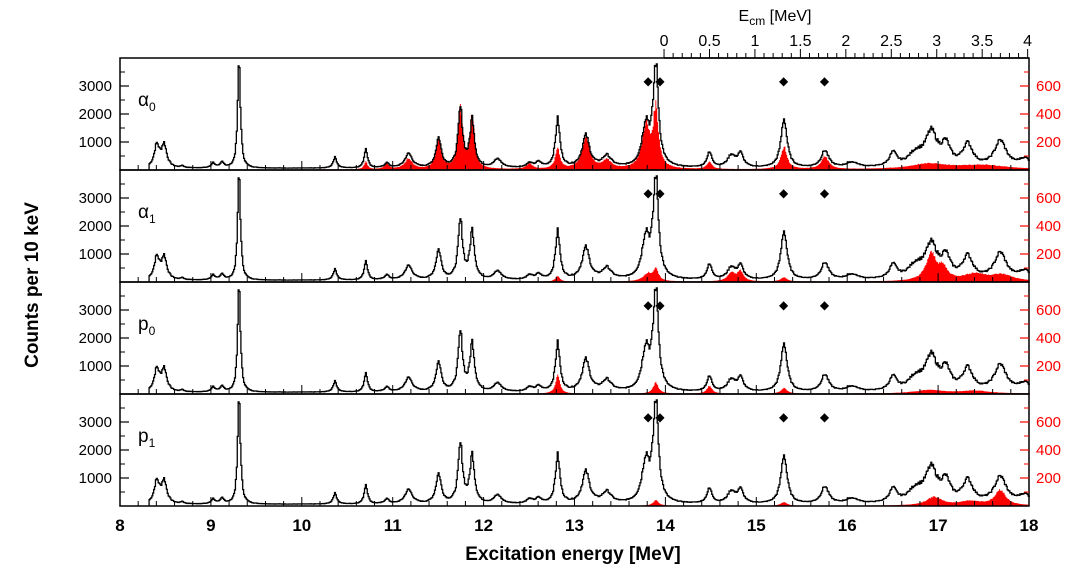 The height and width of the screenshot is (573, 1075). What do you see at coordinates (891, 41) in the screenshot?
I see `top-tick-label: 2.5` at bounding box center [891, 41].